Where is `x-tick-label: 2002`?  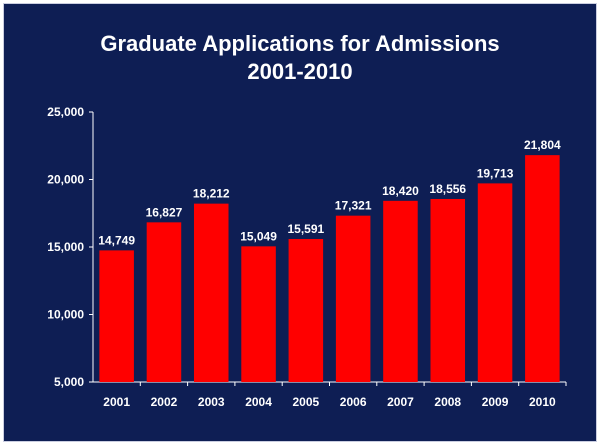
x-tick-label: 2002 is located at coordinates (164, 402).